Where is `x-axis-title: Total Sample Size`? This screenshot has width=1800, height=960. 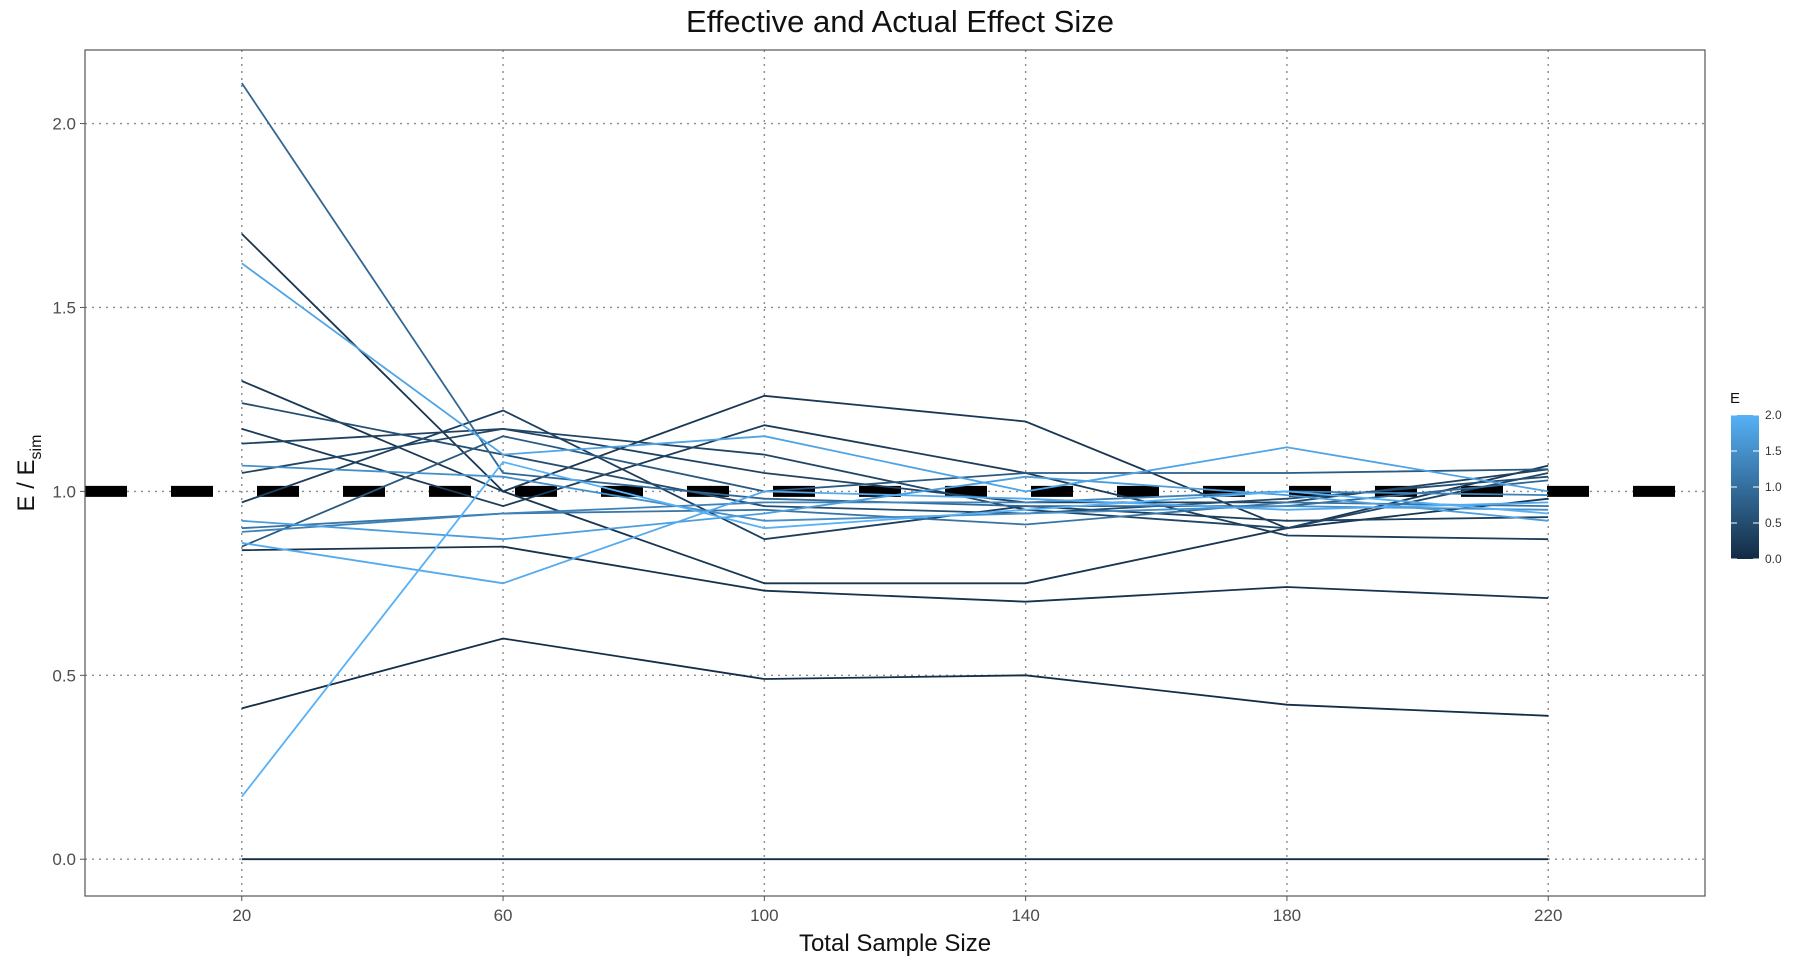 x-axis-title: Total Sample Size is located at coordinates (895, 943).